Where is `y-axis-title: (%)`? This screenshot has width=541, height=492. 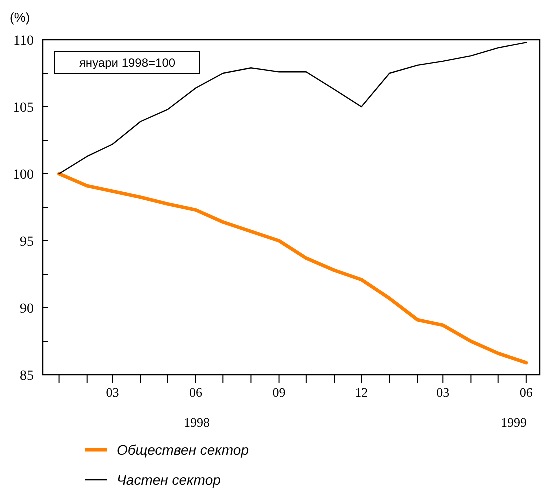
y-axis-title: (%) is located at coordinates (20, 17).